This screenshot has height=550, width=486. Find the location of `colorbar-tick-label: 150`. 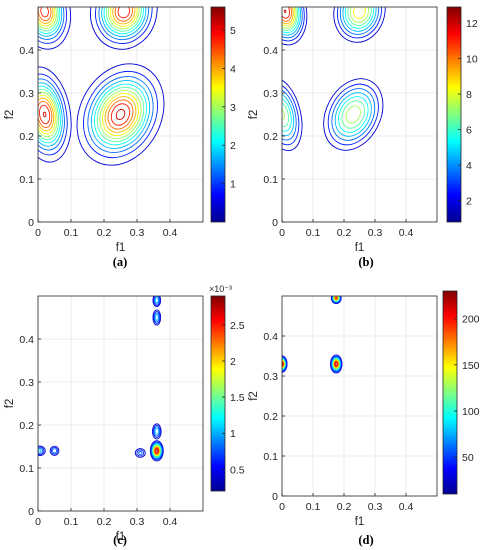

colorbar-tick-label: 150 is located at coordinates (471, 366).